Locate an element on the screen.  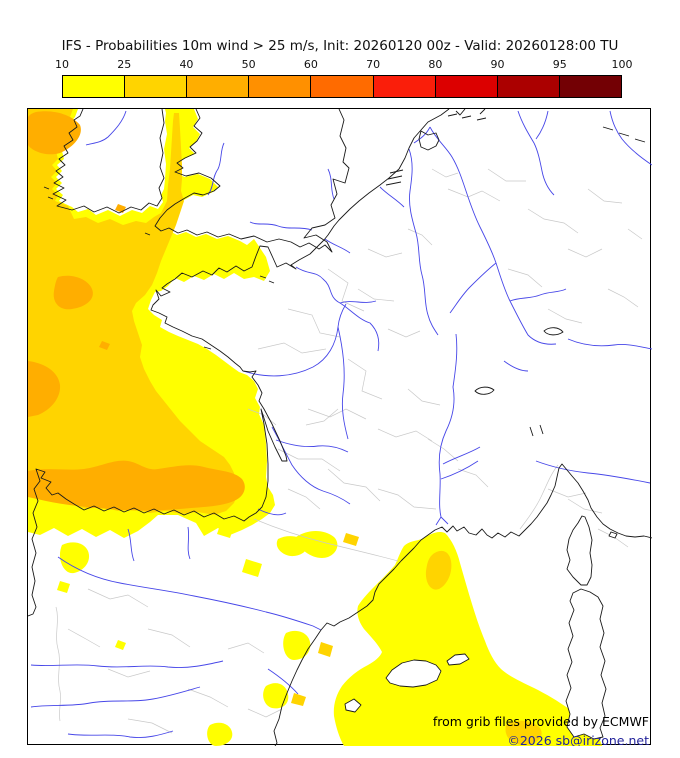
attribution-source: from grib files provided by ECMWF is located at coordinates (541, 721).